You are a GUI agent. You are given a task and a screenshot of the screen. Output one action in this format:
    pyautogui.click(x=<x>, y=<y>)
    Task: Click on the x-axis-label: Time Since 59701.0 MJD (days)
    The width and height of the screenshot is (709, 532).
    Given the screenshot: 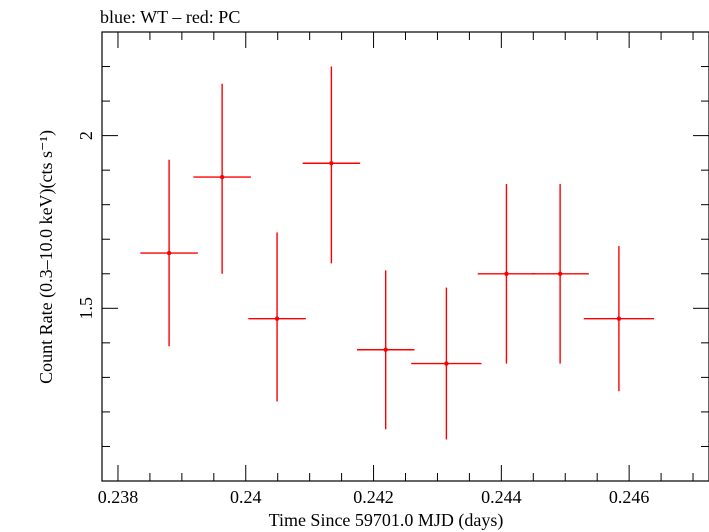 What is the action you would take?
    pyautogui.click(x=386, y=520)
    